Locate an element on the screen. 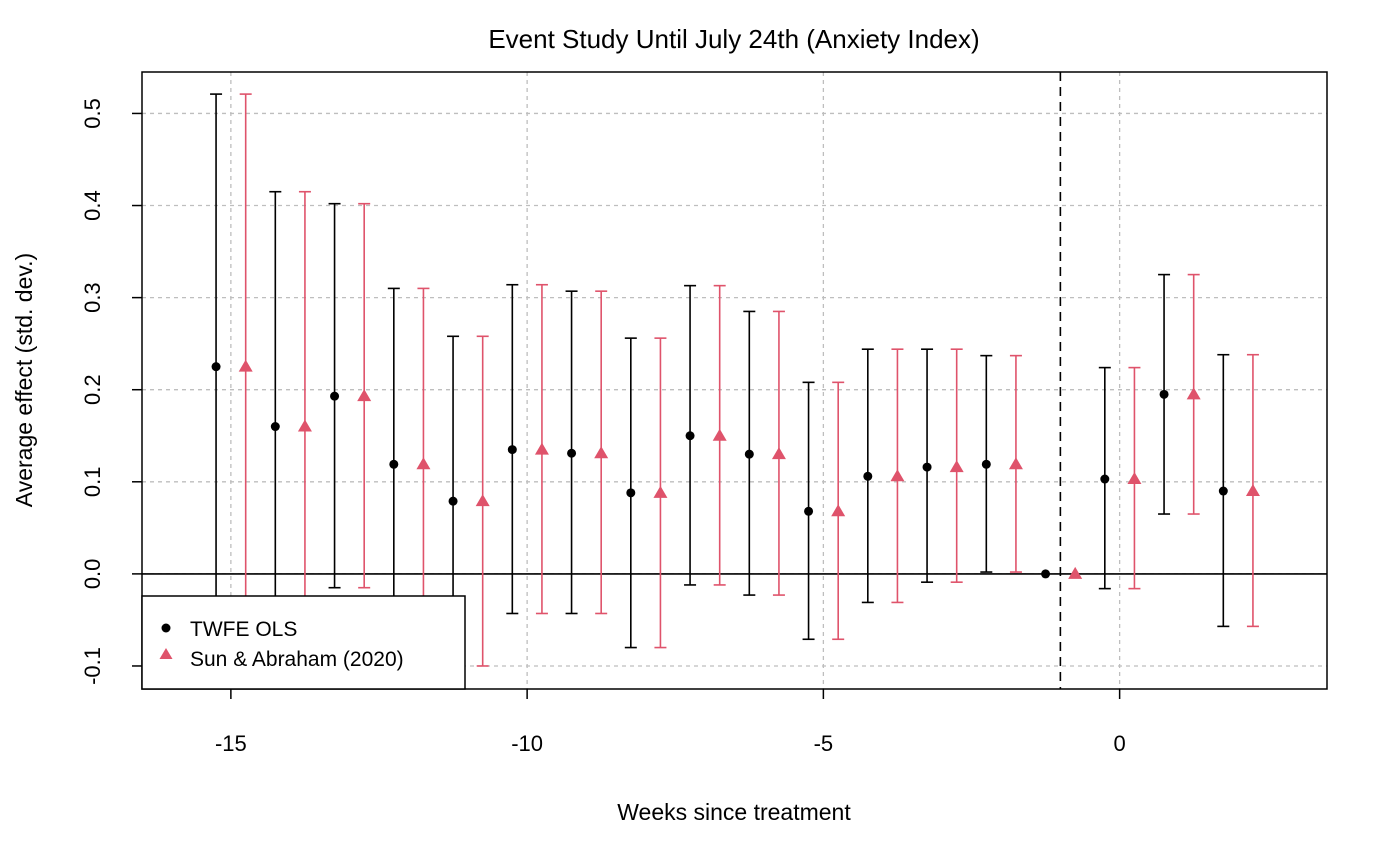 The height and width of the screenshot is (865, 1400). y-tick-label: 0.0 is located at coordinates (92, 574).